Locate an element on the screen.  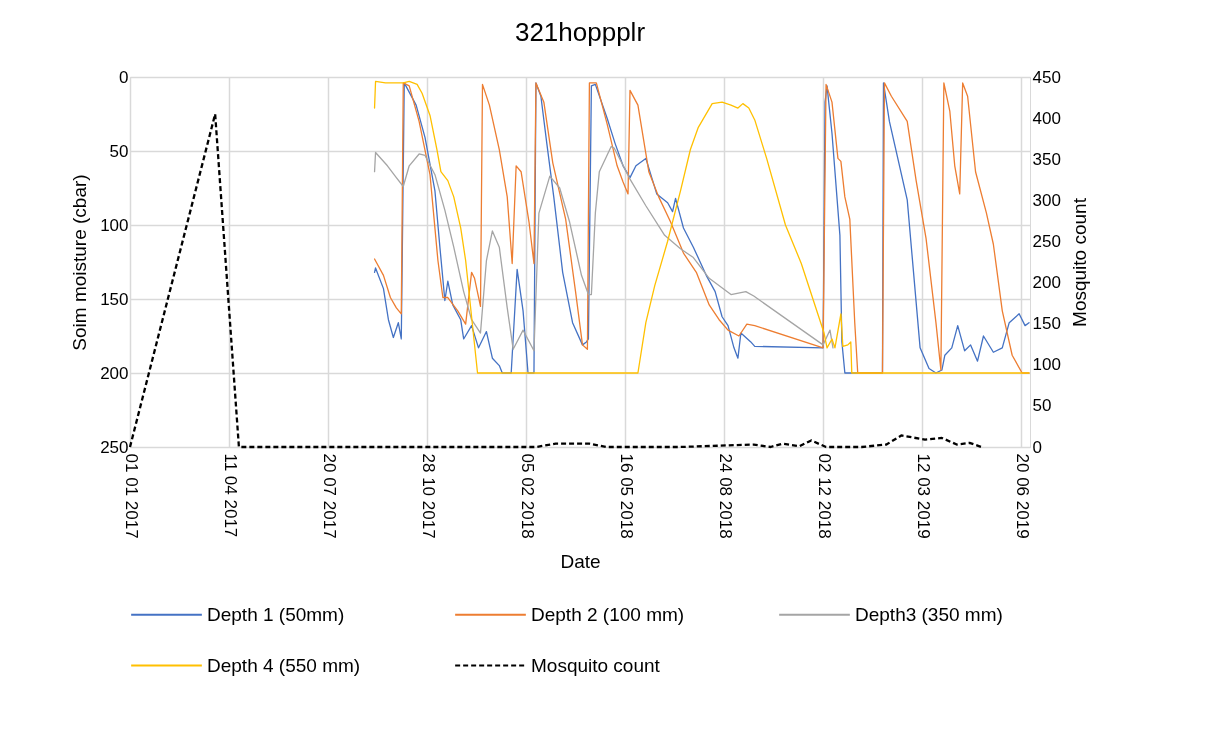
x-tick-label: 05 02 2018 is located at coordinates (527, 496).